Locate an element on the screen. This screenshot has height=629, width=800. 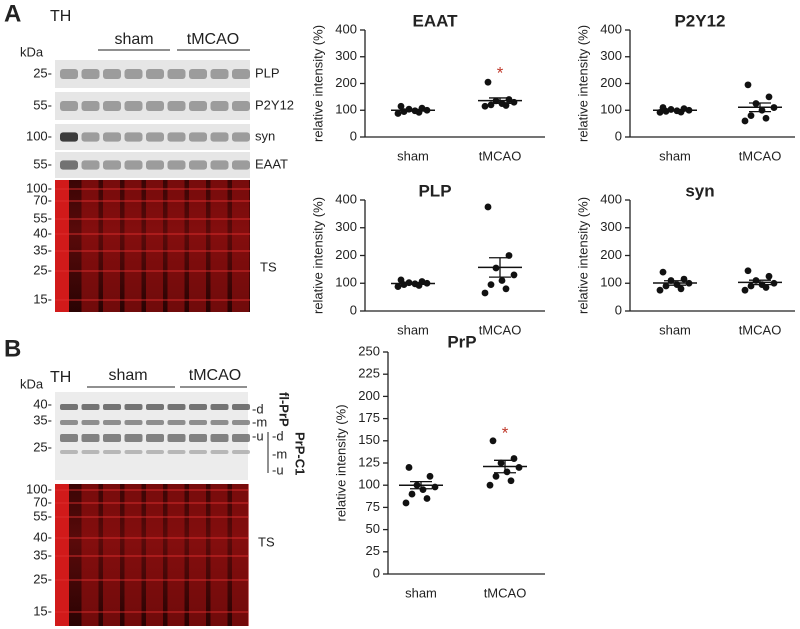
band-label: -u is located at coordinates (258, 435).